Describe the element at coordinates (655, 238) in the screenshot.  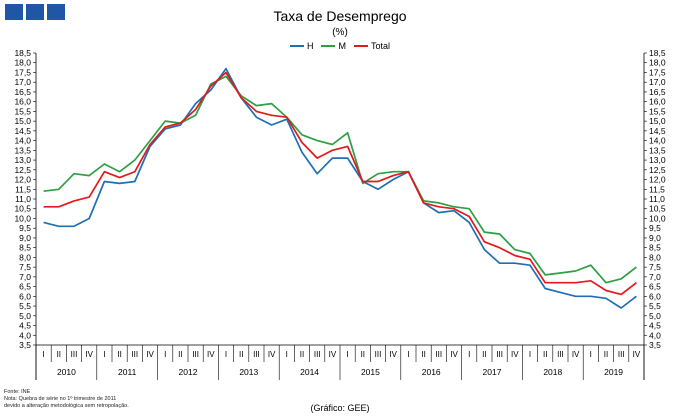
I see `y-tick-label-right: 9,0` at that location.